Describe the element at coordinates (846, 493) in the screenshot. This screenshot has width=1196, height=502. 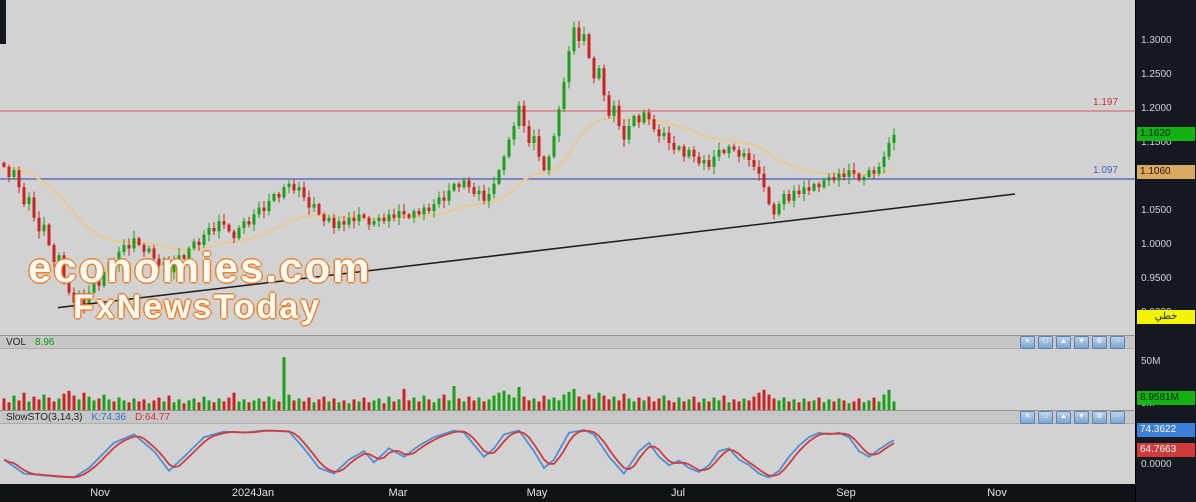
I see `time-axis-label: Sep` at that location.